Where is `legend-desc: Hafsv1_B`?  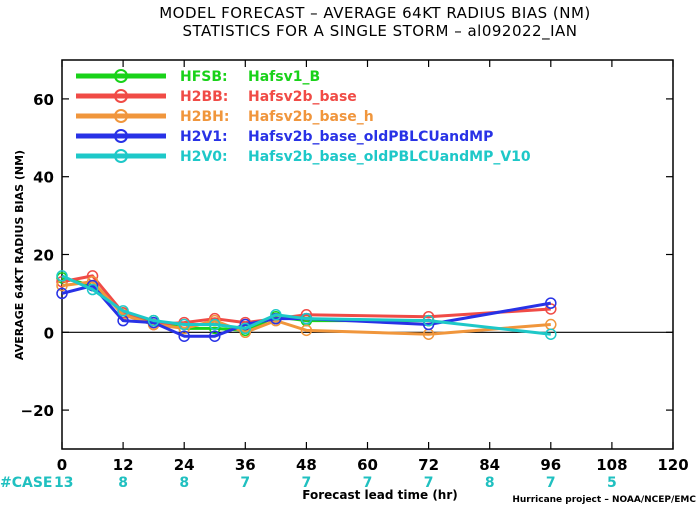 legend-desc: Hafsv1_B is located at coordinates (284, 77).